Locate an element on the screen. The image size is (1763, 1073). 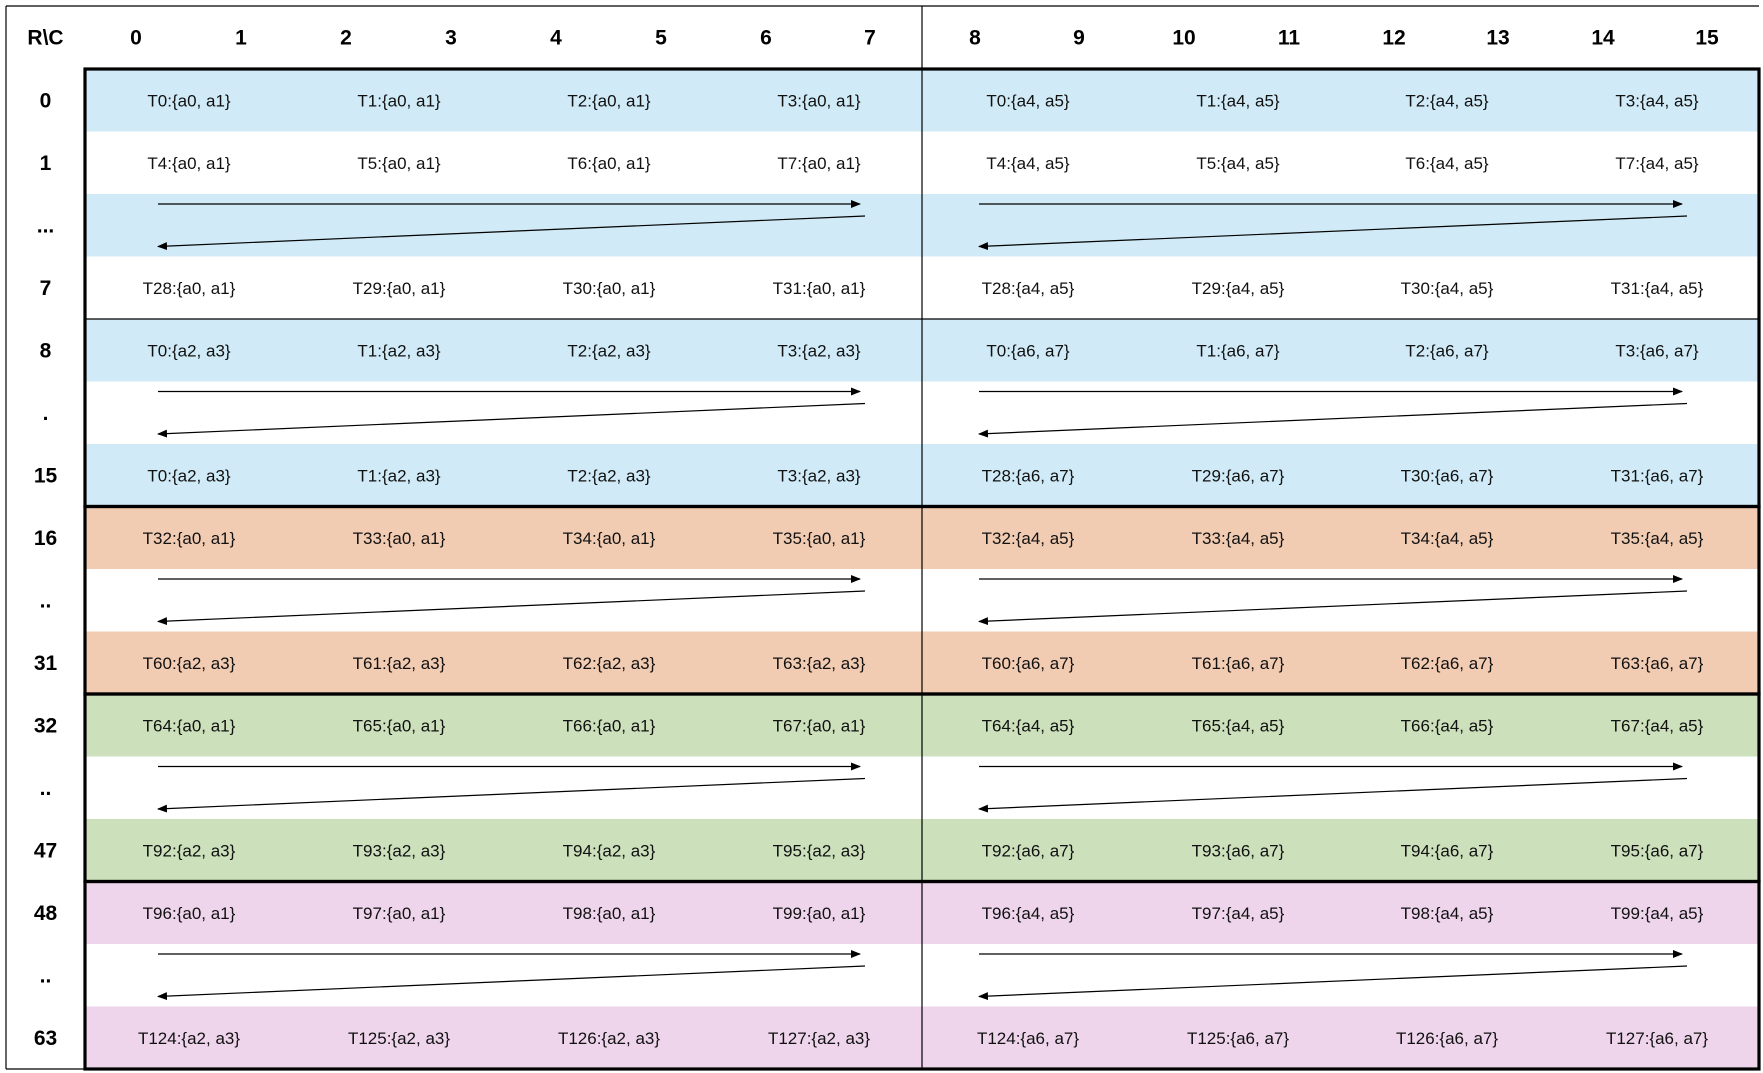
column-header: 11 is located at coordinates (1289, 38).